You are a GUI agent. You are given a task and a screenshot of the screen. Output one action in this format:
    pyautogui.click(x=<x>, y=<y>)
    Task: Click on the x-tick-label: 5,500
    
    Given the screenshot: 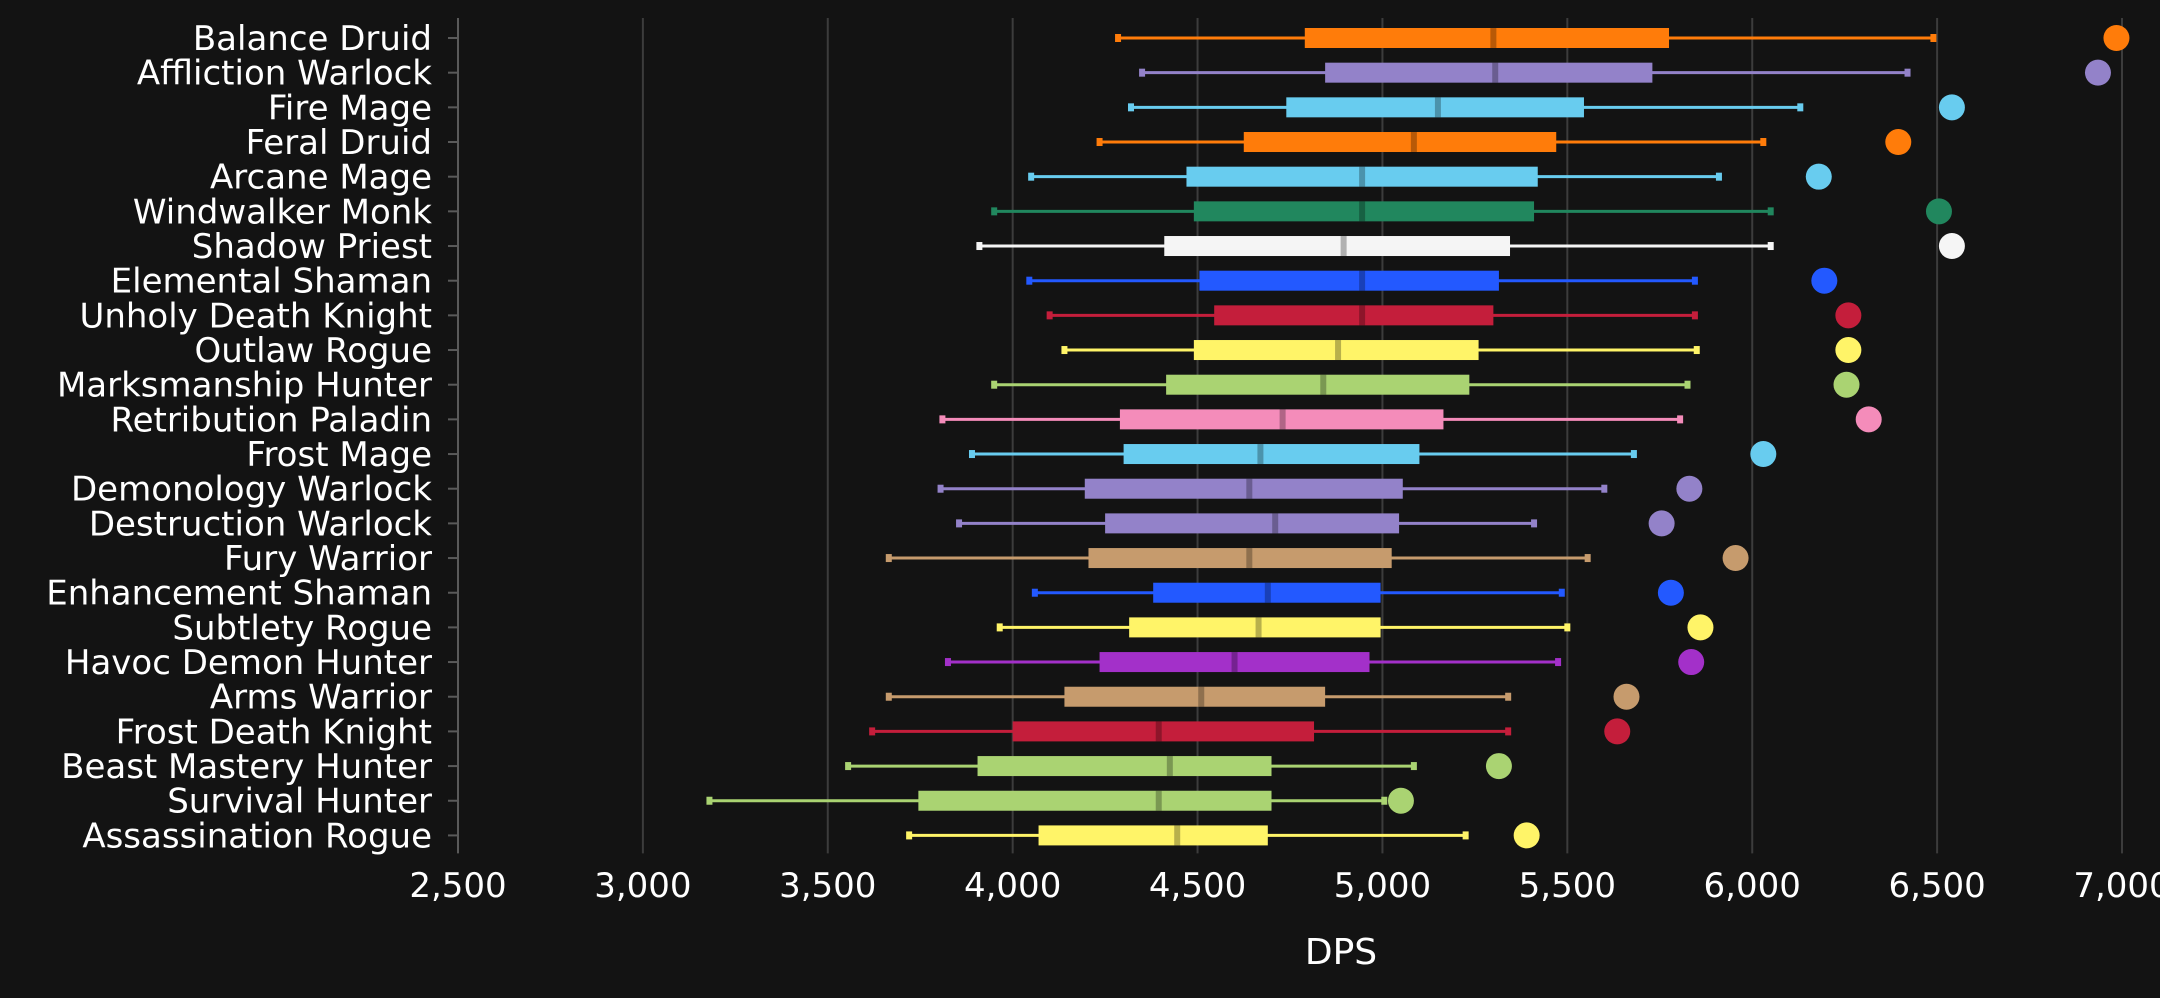 What is the action you would take?
    pyautogui.click(x=1567, y=886)
    